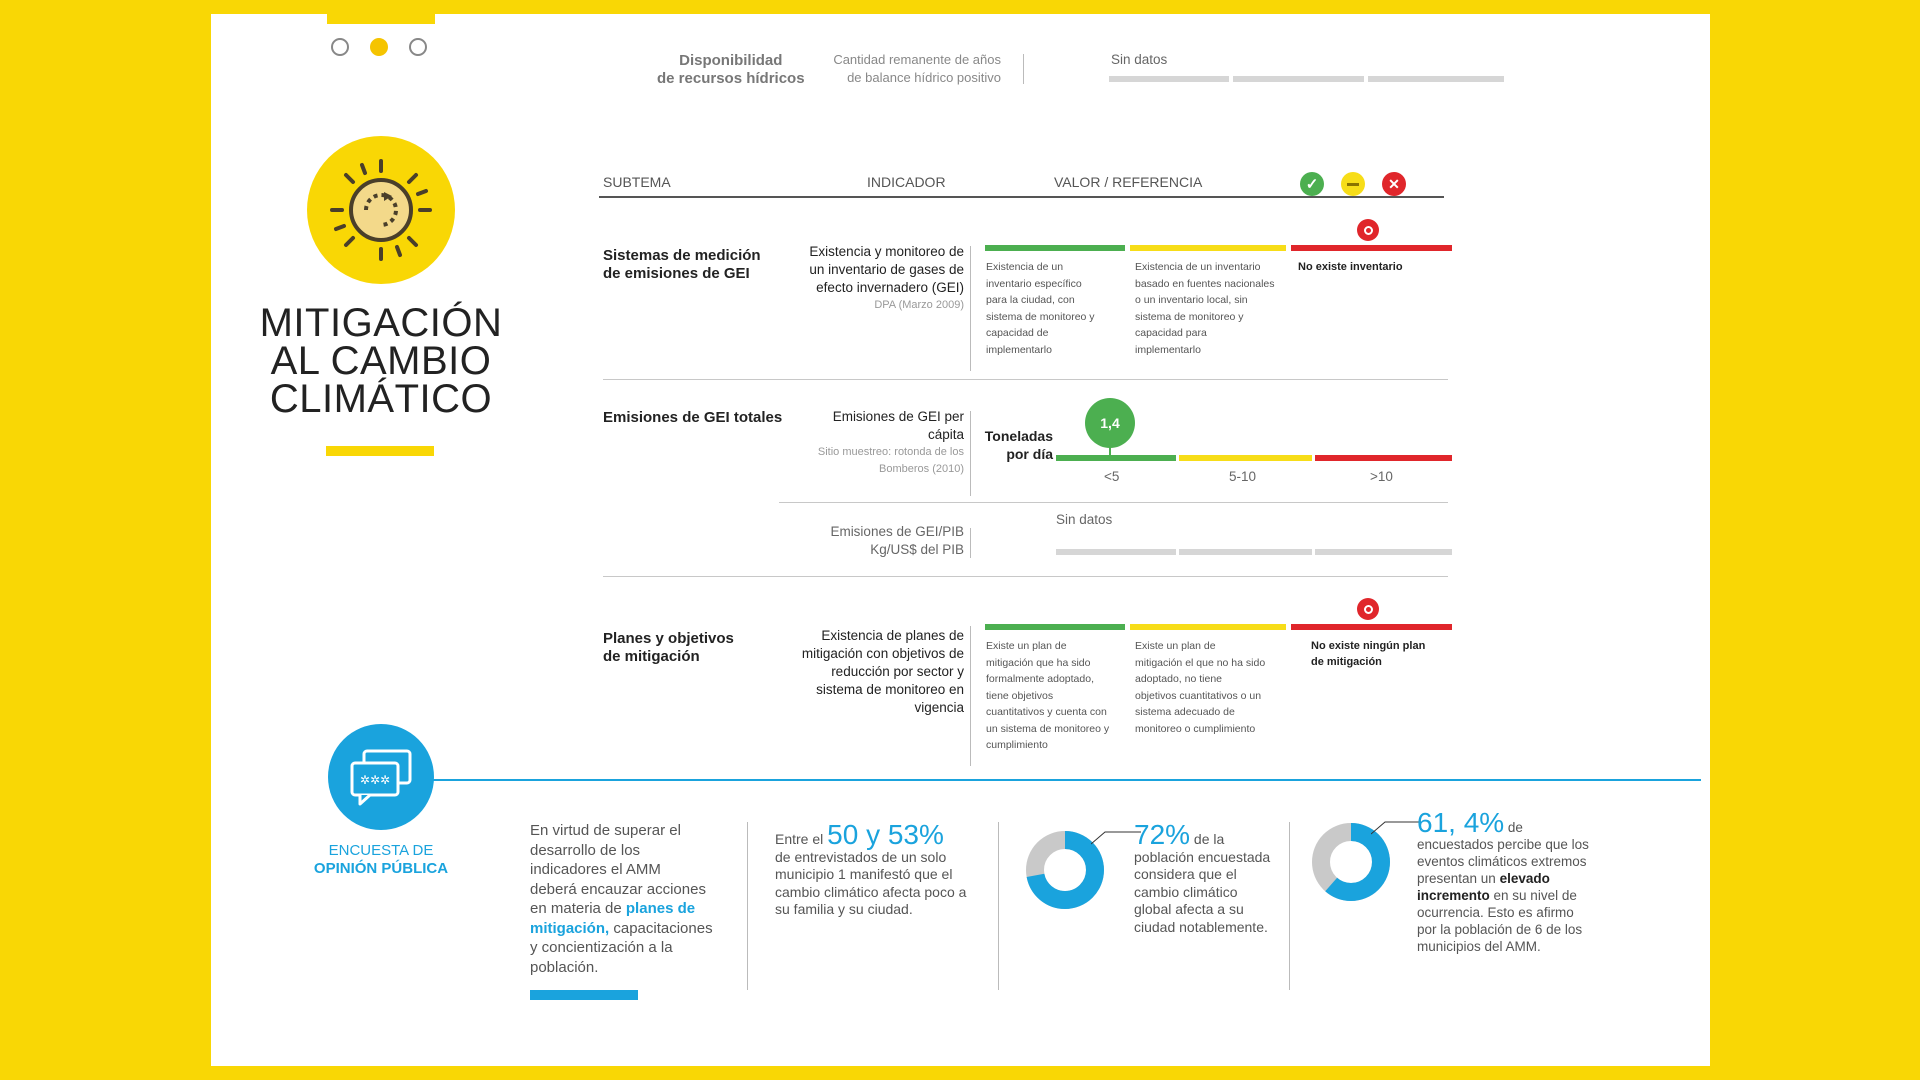 This screenshot has width=1920, height=1080. I want to click on intro-line: población., so click(564, 967).